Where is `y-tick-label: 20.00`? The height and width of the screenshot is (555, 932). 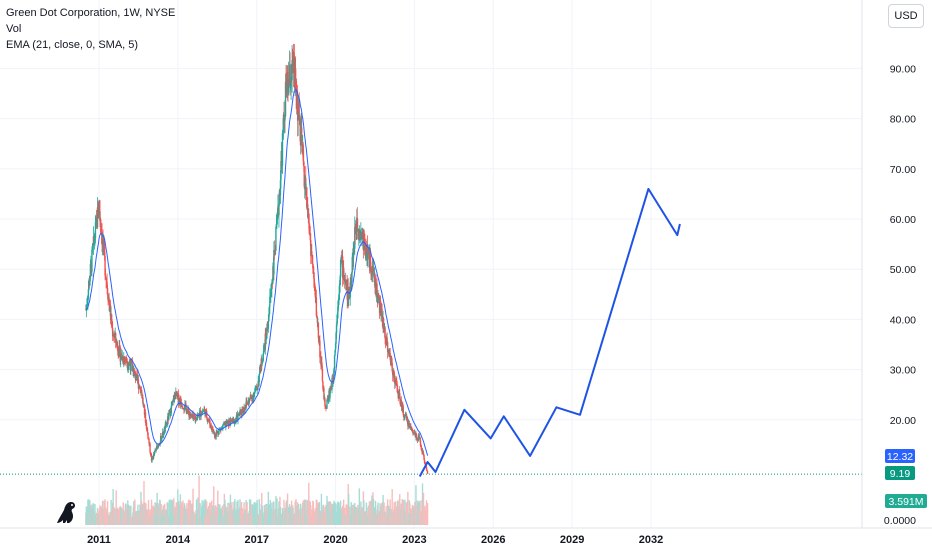
y-tick-label: 20.00 is located at coordinates (903, 421).